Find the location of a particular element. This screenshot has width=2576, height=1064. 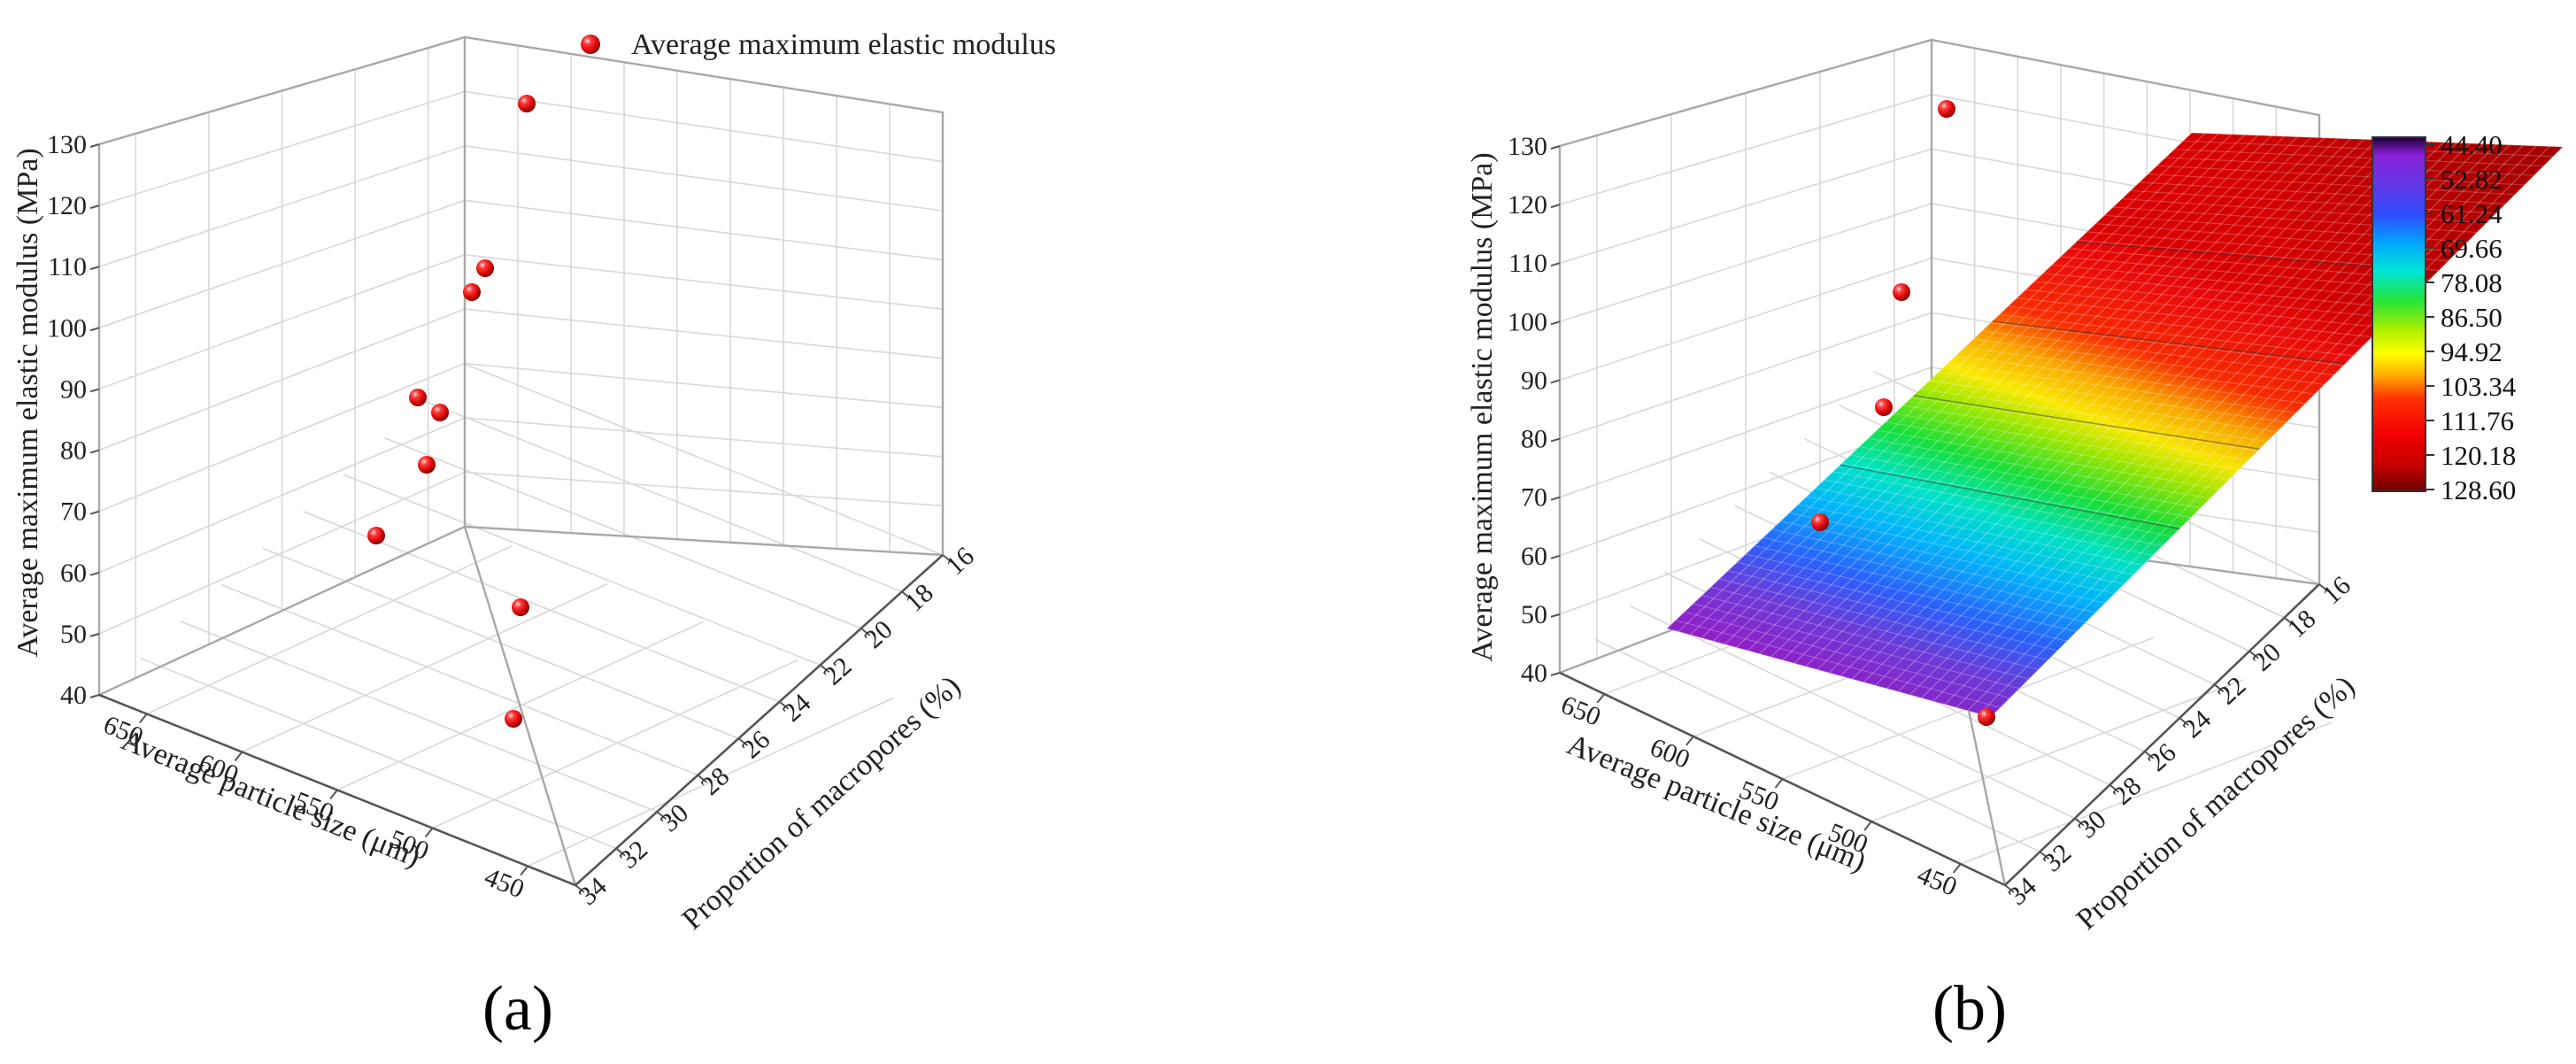

colorbar-tick-label: 44.40 is located at coordinates (2472, 144).